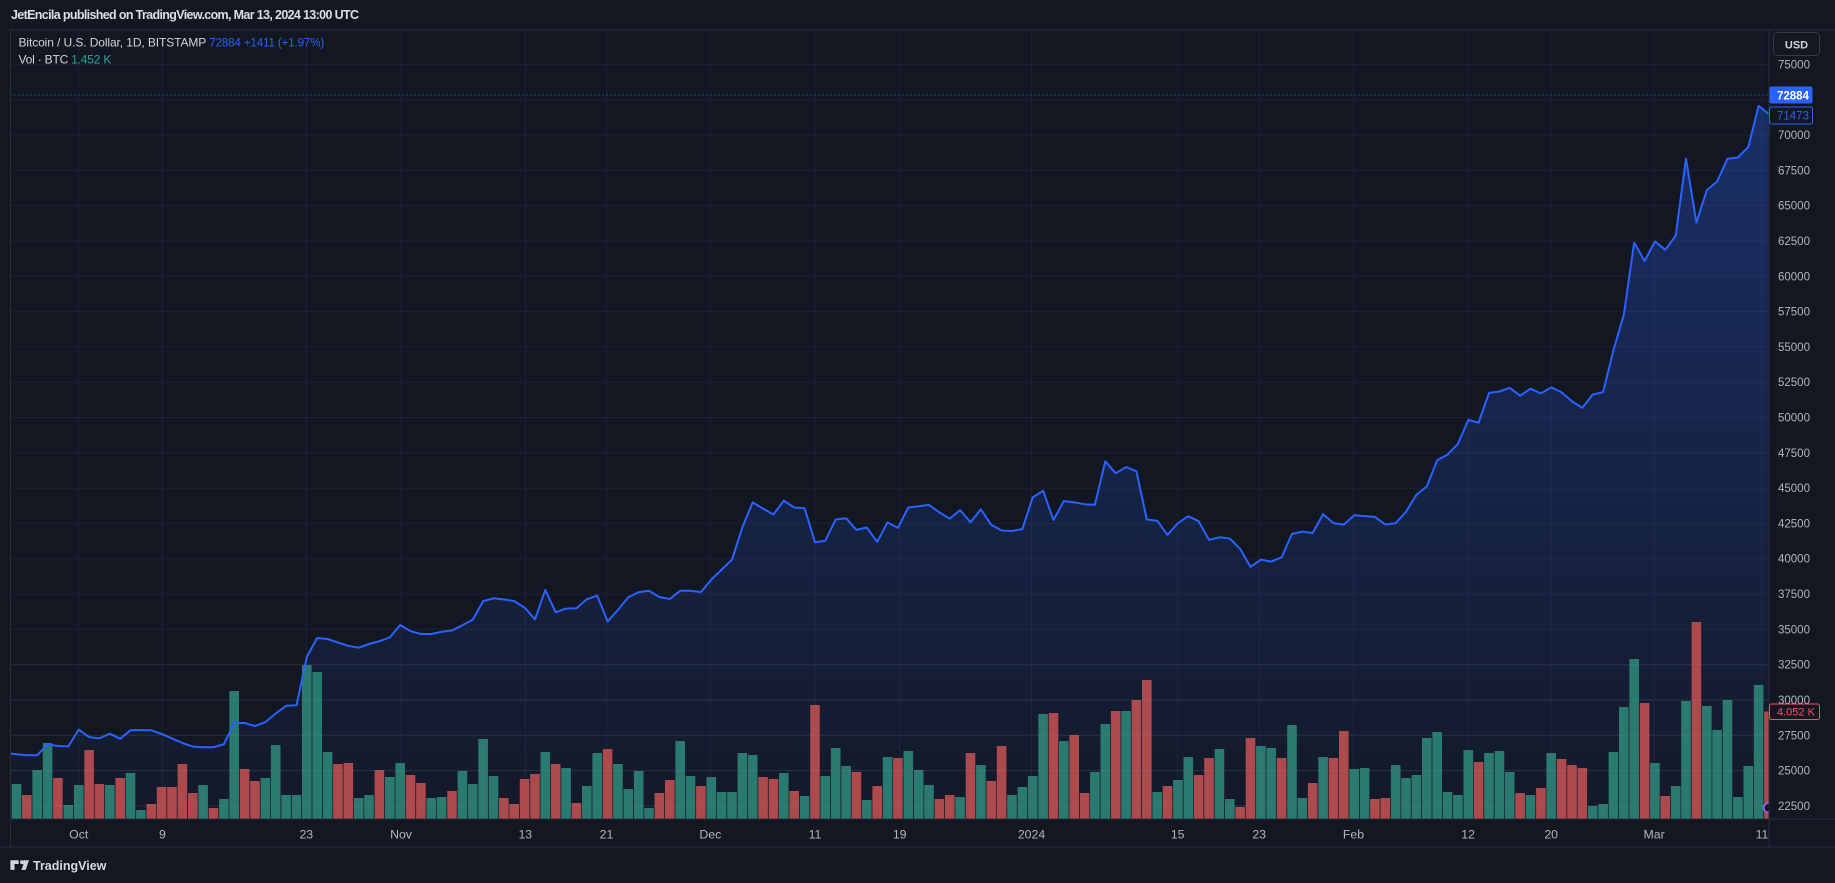 This screenshot has height=883, width=1835. I want to click on svg-text: 62500, so click(1794, 242).